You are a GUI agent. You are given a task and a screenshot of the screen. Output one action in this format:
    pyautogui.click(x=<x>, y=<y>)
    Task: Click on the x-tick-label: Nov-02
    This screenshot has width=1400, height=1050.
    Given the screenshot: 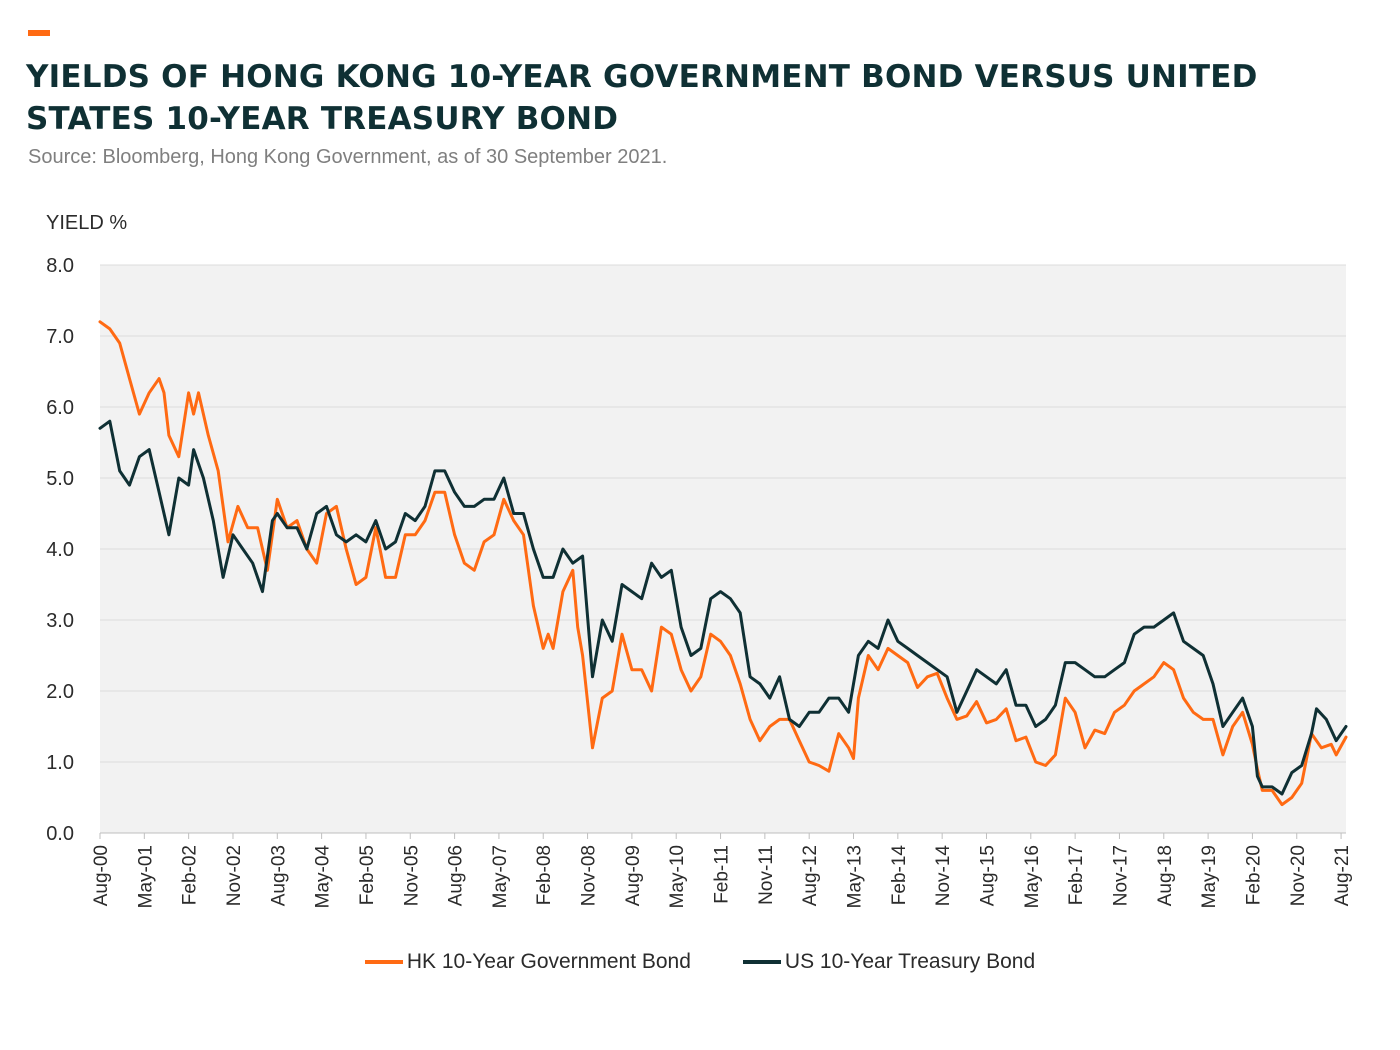 What is the action you would take?
    pyautogui.click(x=234, y=875)
    